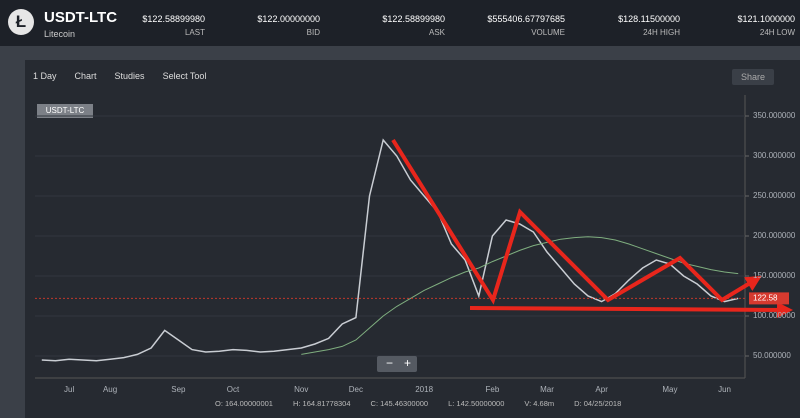  What do you see at coordinates (69, 389) in the screenshot?
I see `x-tick-label: Jul` at bounding box center [69, 389].